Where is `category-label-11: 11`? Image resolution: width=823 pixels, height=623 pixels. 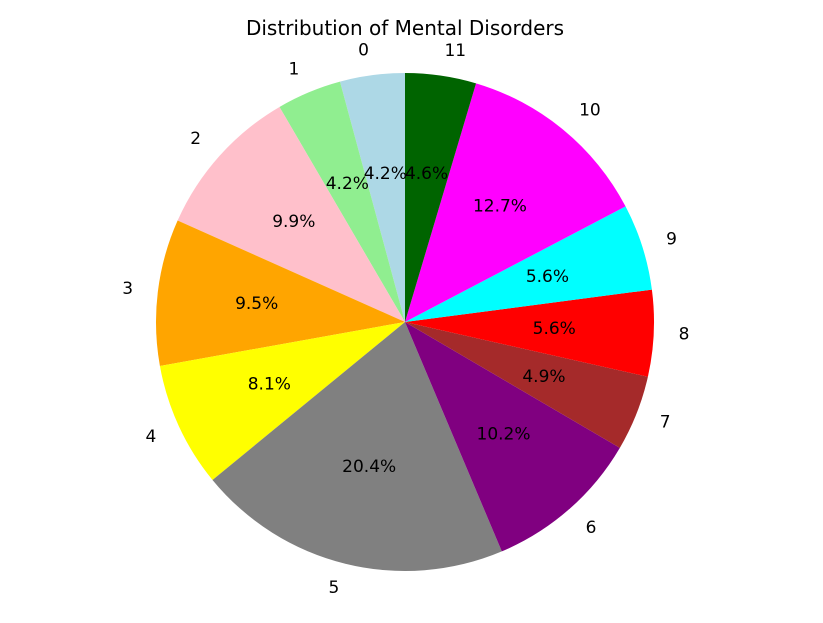 category-label-11: 11 is located at coordinates (455, 51).